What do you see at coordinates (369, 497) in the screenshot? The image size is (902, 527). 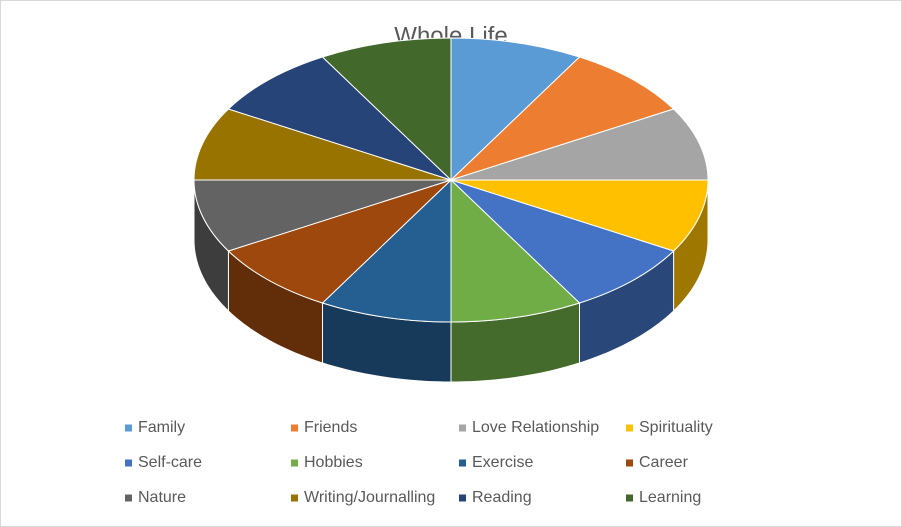 I see `legend-label: Writing/Journalling` at bounding box center [369, 497].